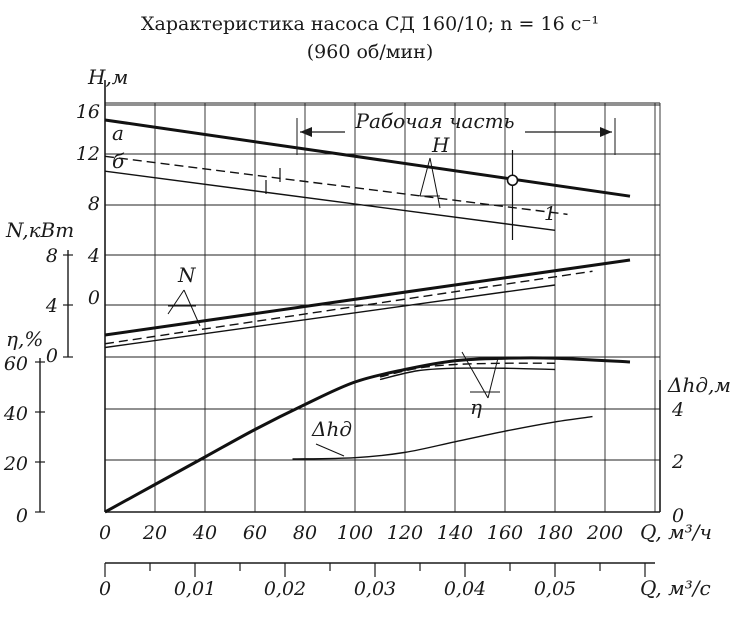 Image resolution: width=740 pixels, height=620 pixels. Describe the element at coordinates (255, 533) in the screenshot. I see `x-tick-label: 60` at that location.